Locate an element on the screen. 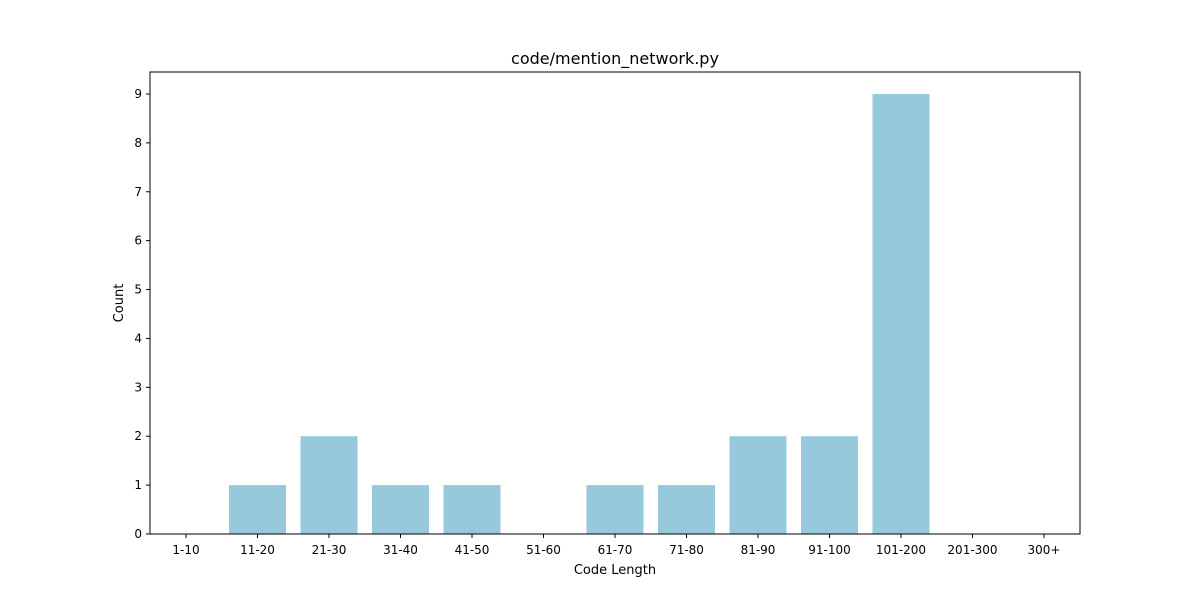 This screenshot has height=600, width=1200. x-tick-label: 21-30 is located at coordinates (329, 550).